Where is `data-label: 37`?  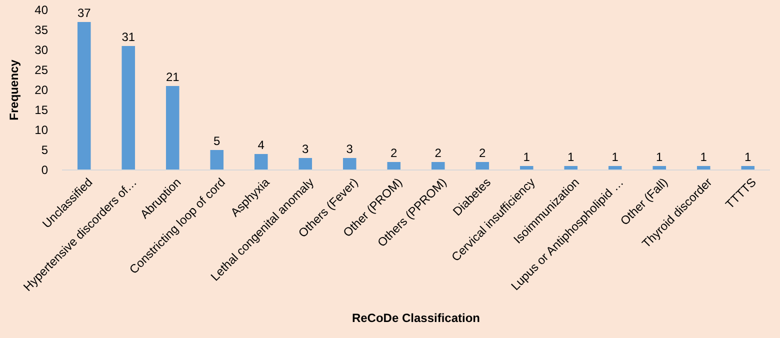 data-label: 37 is located at coordinates (84, 13).